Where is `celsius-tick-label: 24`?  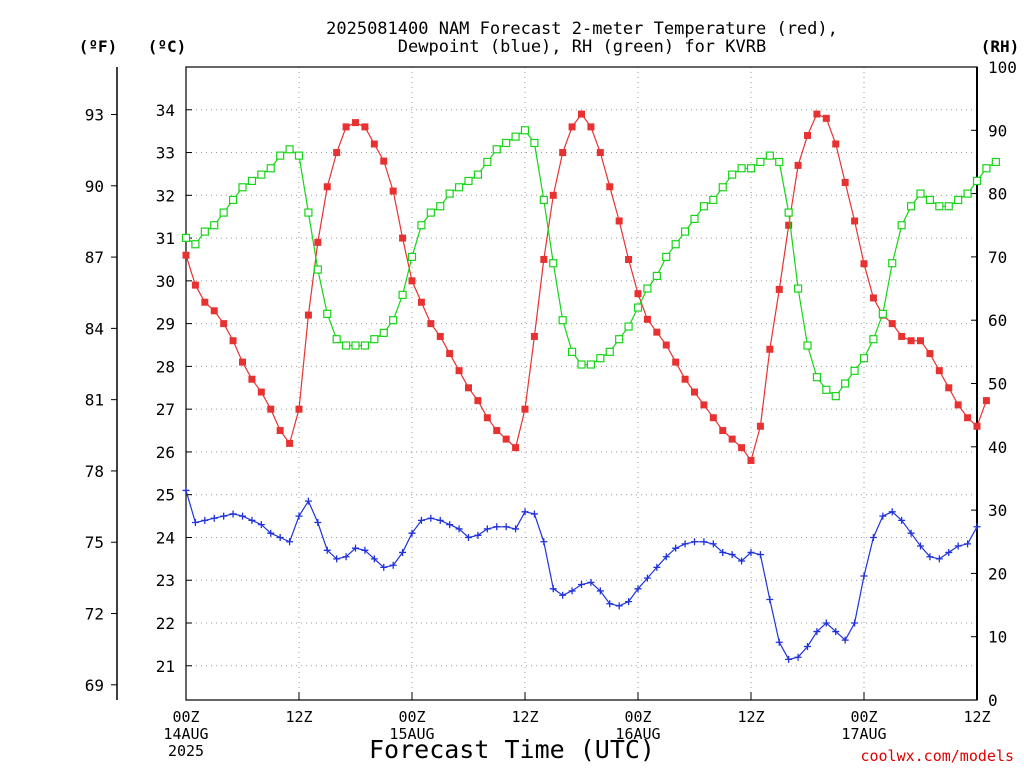
celsius-tick-label: 24 is located at coordinates (165, 537).